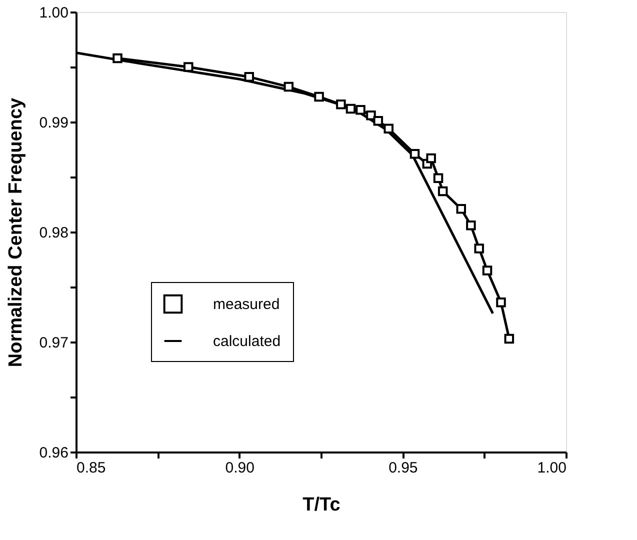 The image size is (637, 540). What do you see at coordinates (53, 233) in the screenshot?
I see `y-tick-label: 0.98` at bounding box center [53, 233].